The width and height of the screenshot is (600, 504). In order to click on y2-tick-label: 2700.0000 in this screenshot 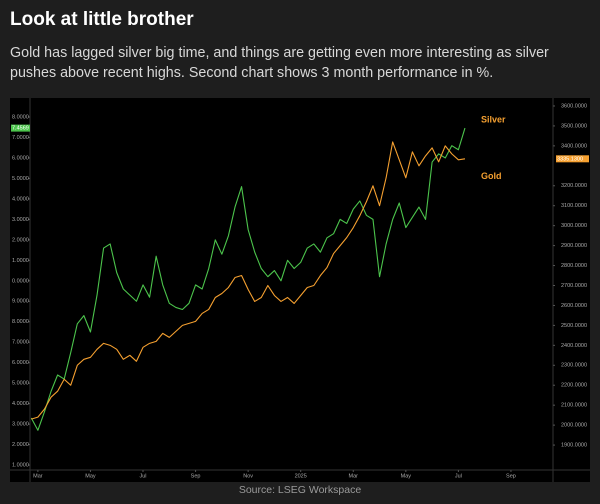, I will do `click(574, 286)`.